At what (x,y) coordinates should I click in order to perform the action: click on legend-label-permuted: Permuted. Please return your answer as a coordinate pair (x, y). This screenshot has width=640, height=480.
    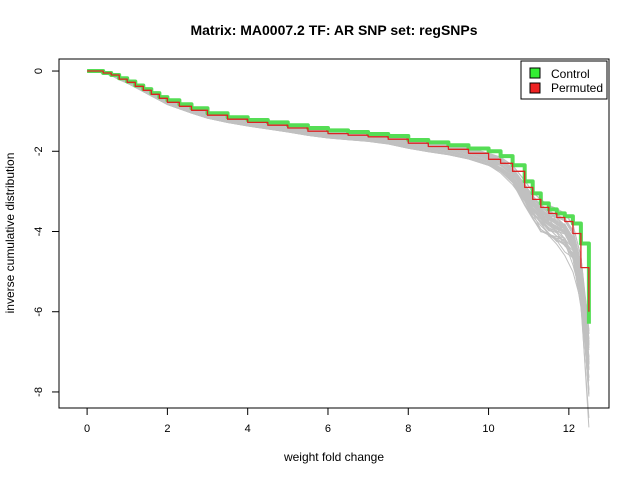
    Looking at the image, I should click on (577, 88).